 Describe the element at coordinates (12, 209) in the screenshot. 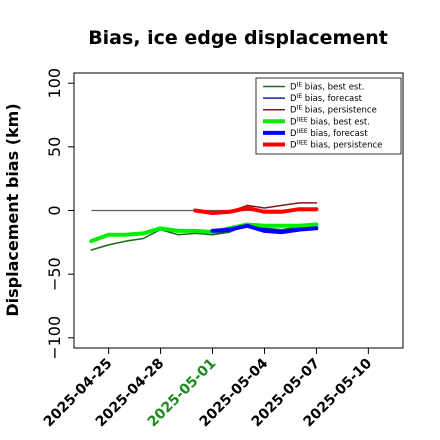

I see `y-axis-label: Displacement bias (km)` at that location.